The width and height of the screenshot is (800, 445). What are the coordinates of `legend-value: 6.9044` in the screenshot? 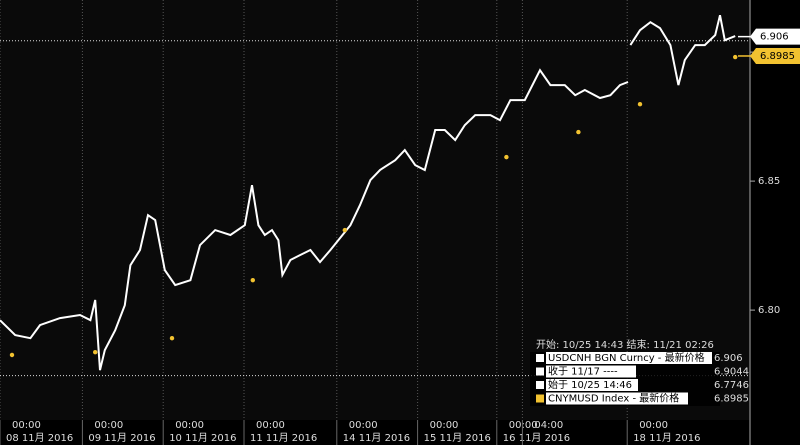 It's located at (731, 372).